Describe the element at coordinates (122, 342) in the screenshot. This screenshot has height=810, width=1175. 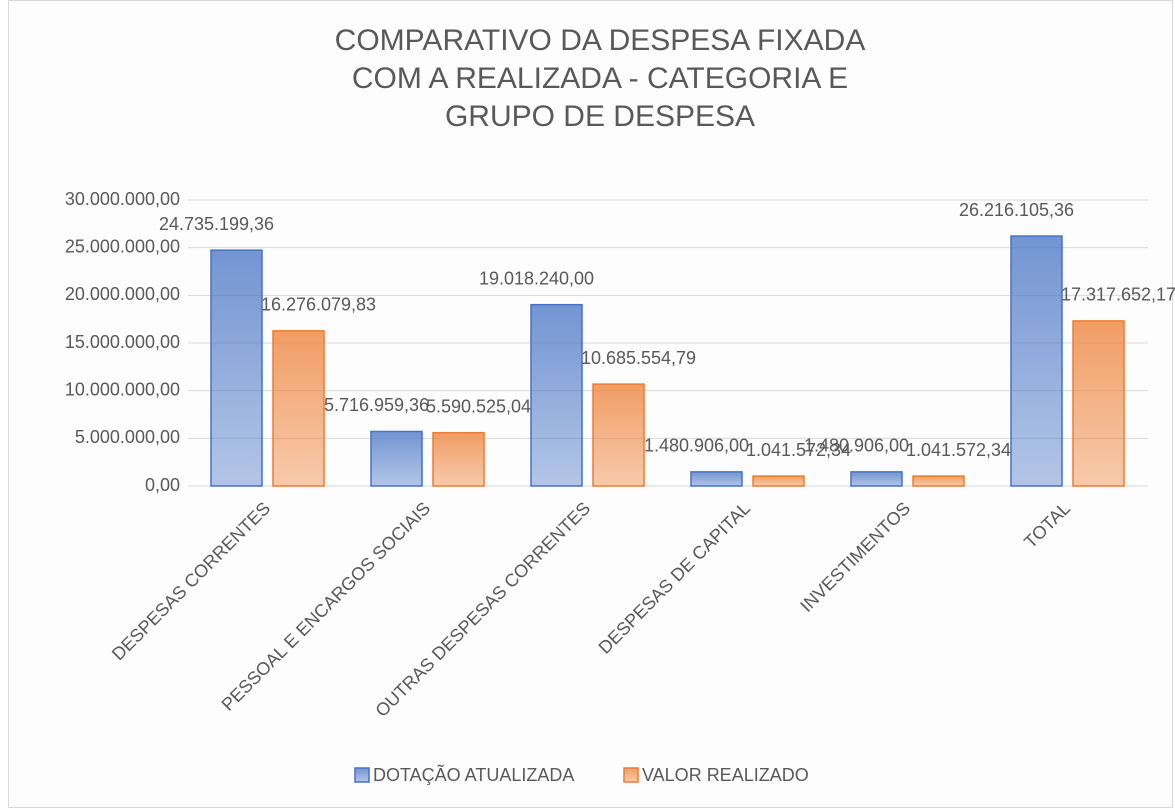
I see `y-tick-label: 15.000.000,00` at that location.